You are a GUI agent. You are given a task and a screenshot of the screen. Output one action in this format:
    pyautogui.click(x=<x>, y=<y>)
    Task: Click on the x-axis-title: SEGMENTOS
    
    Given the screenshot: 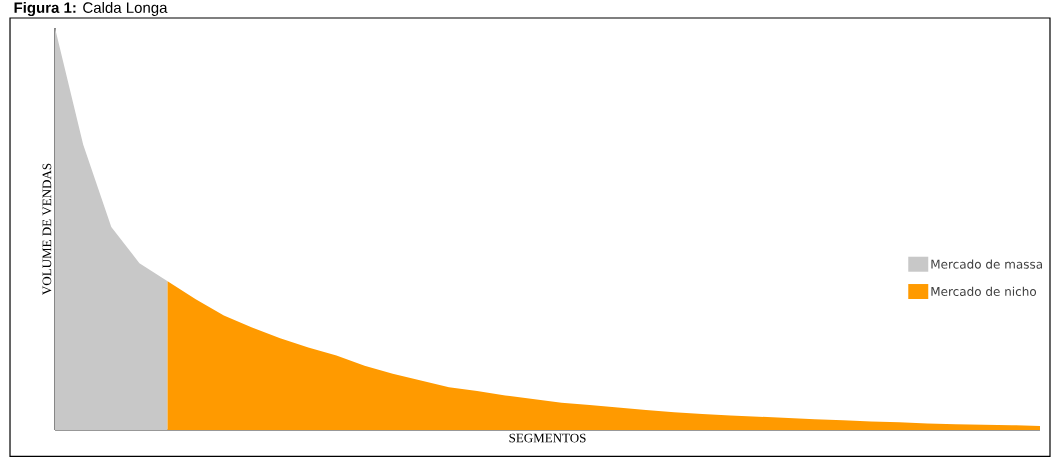 What is the action you would take?
    pyautogui.click(x=547, y=438)
    